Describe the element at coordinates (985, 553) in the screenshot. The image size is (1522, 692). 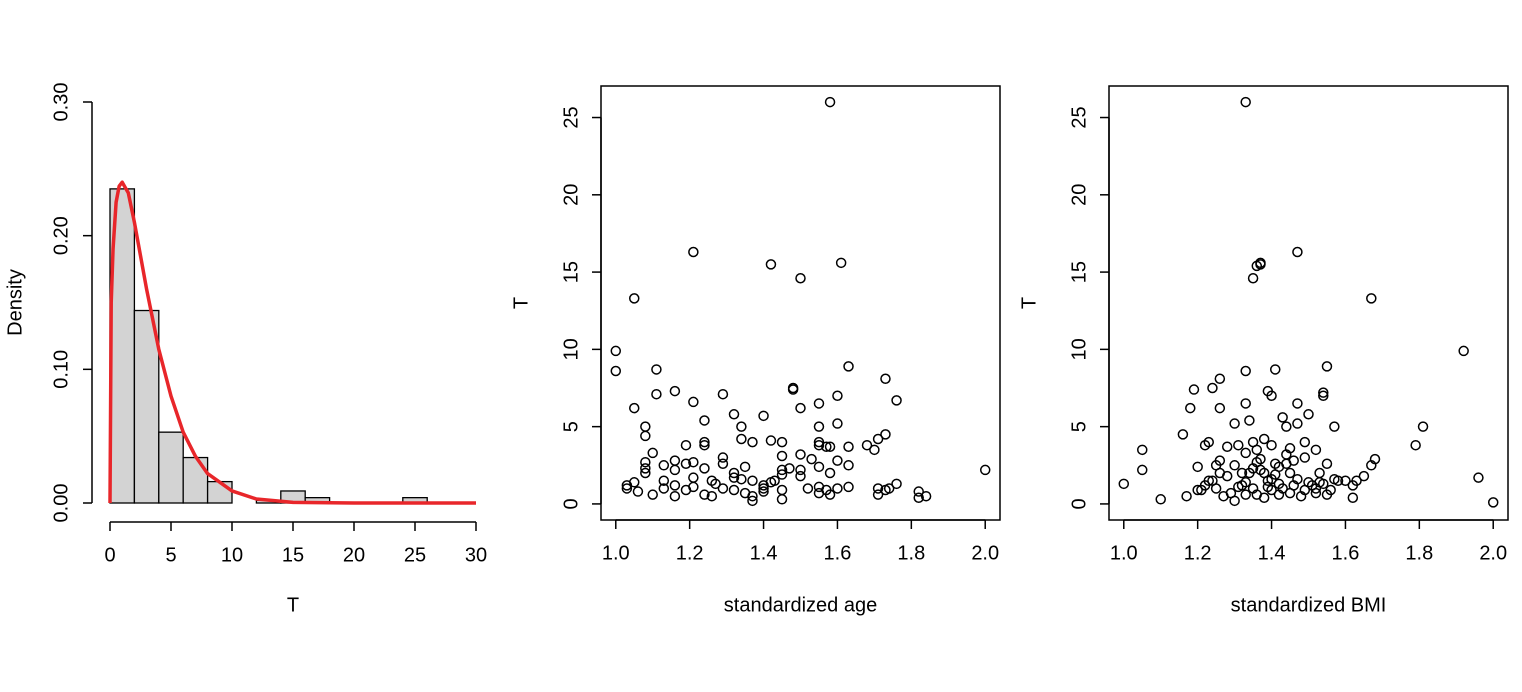
I see `x-tick-label: 2.0` at that location.